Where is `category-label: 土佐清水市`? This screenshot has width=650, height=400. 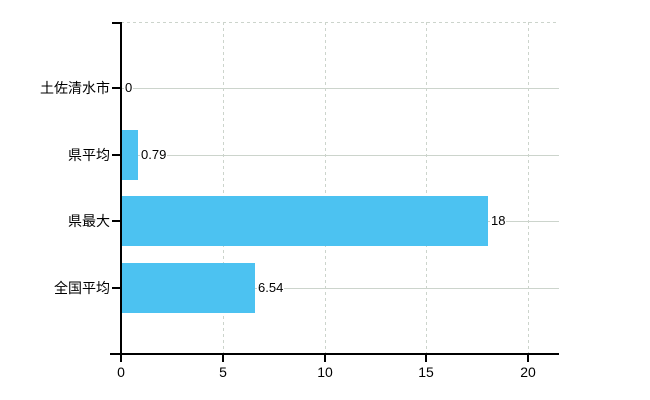 category-label: 土佐清水市 is located at coordinates (75, 88).